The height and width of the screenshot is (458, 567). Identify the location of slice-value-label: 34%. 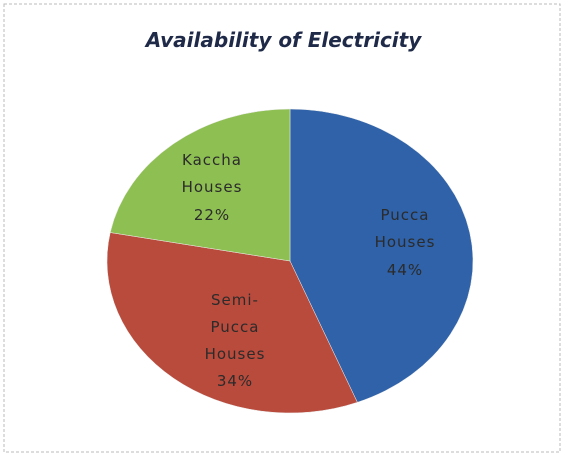
(235, 381).